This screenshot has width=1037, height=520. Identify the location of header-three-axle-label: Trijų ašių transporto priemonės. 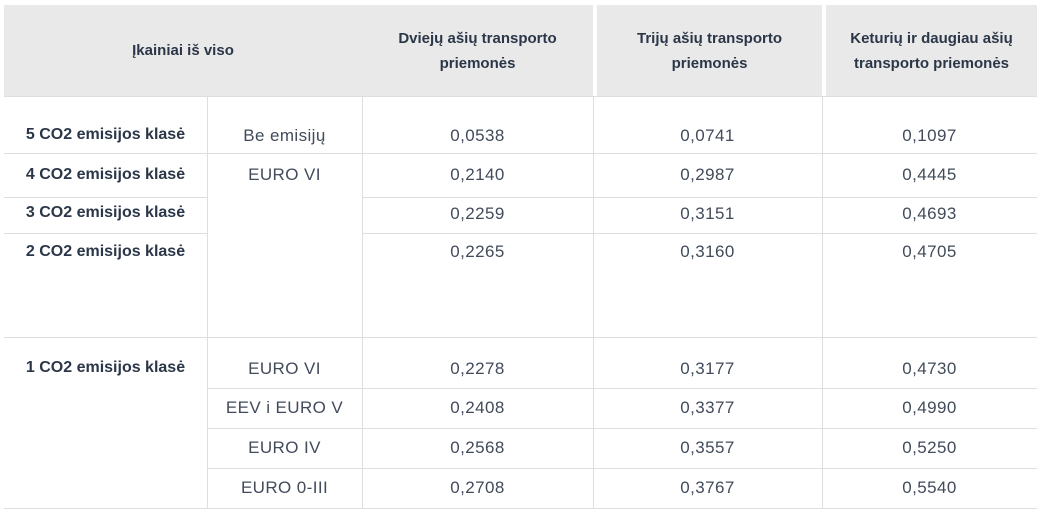
(709, 50).